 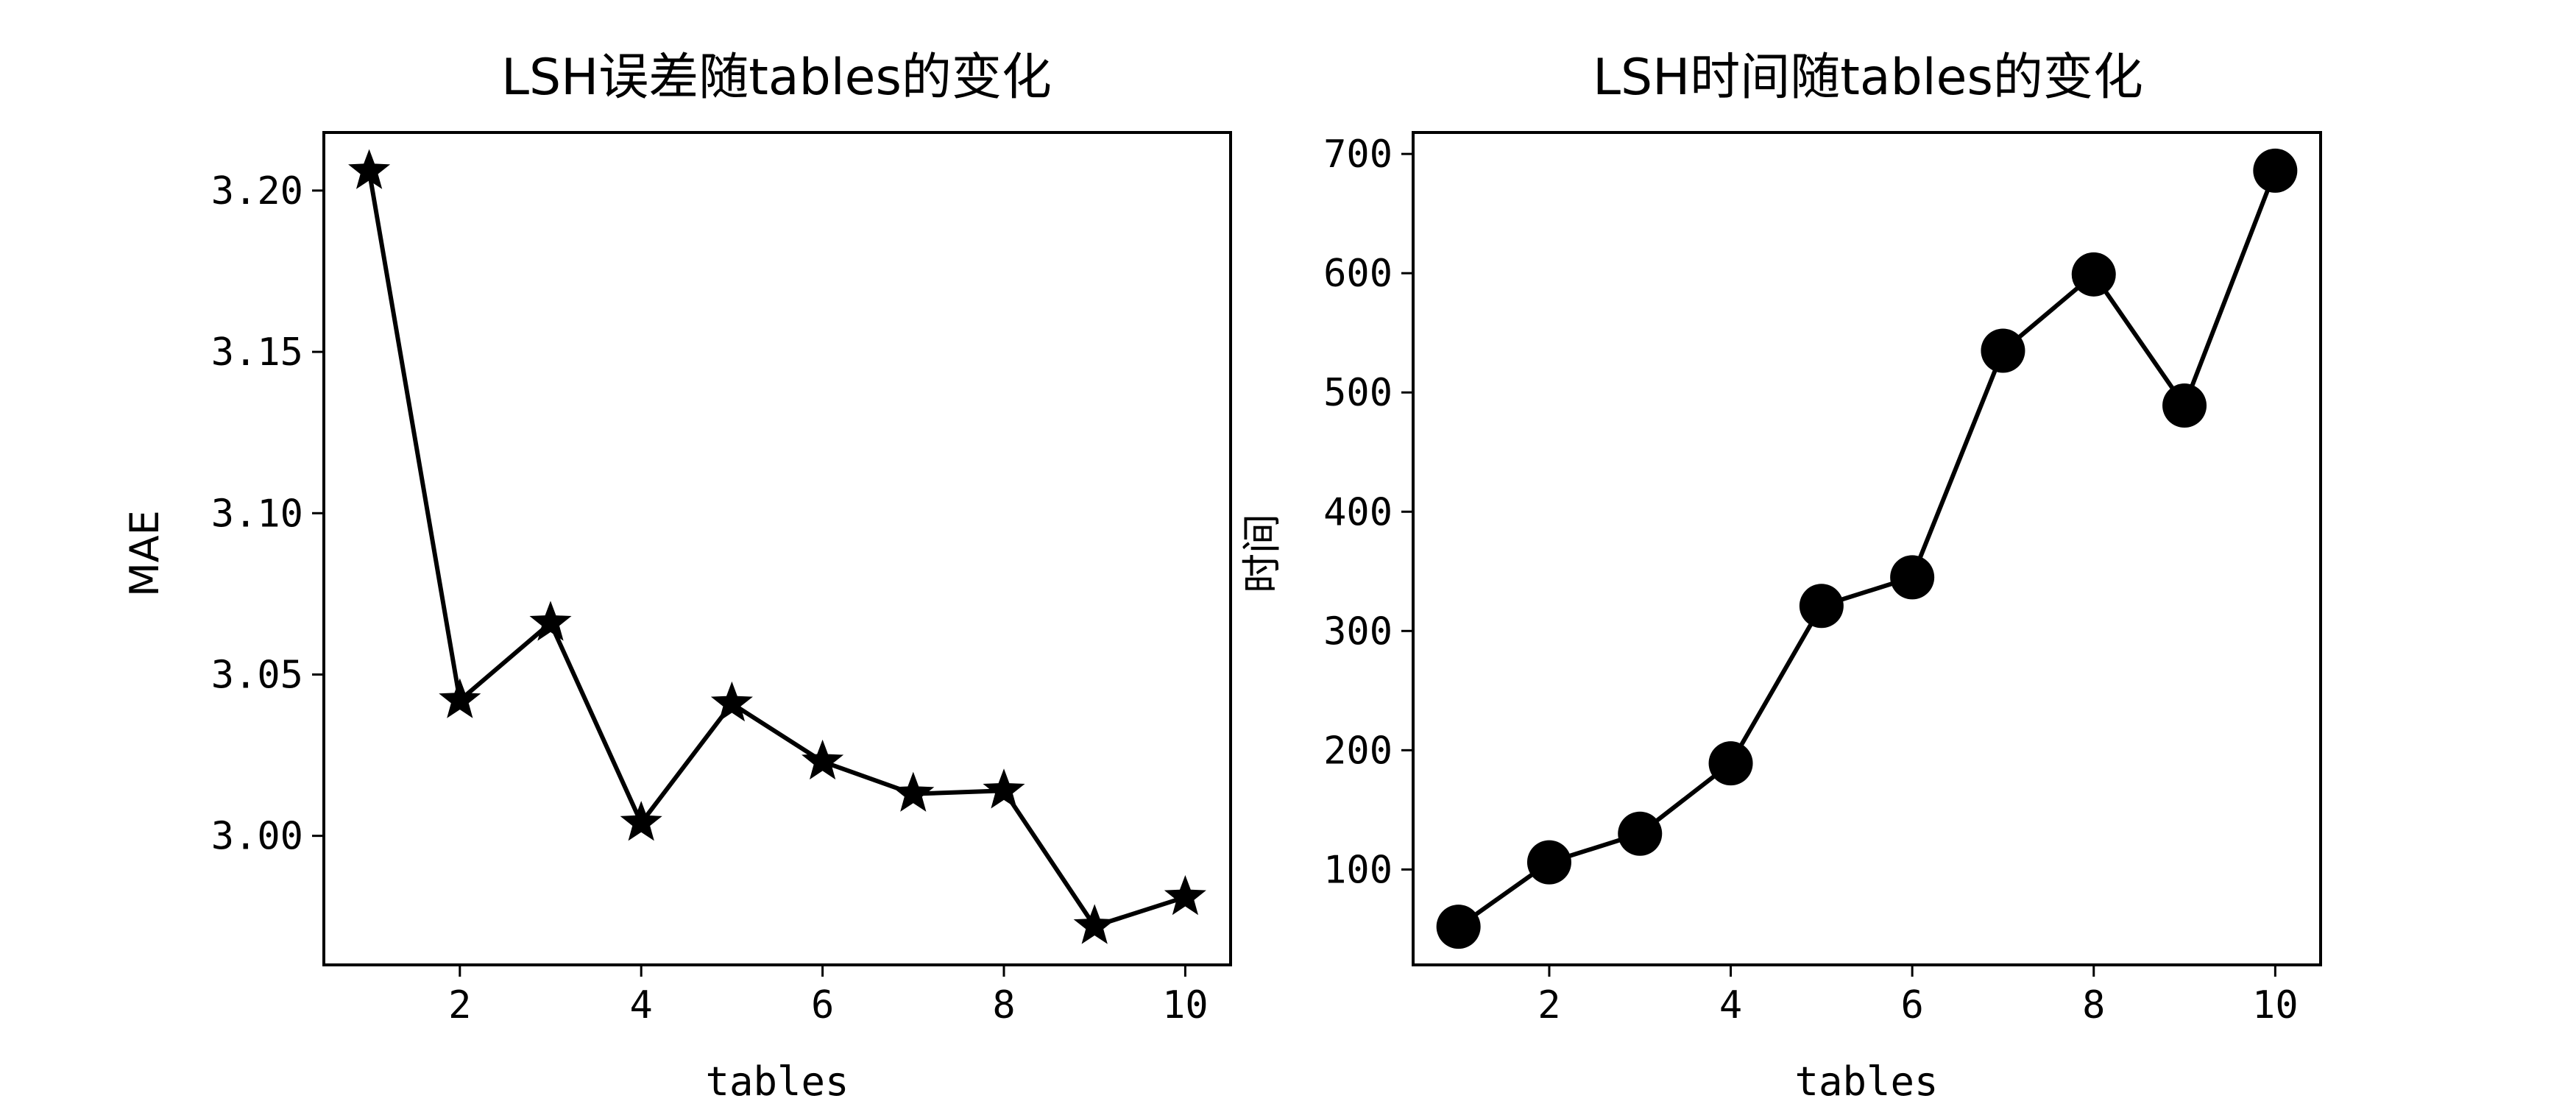 I want to click on y-ticks: 3.00 3.05 3.10 3.15 3.20, so click(x=267, y=514).